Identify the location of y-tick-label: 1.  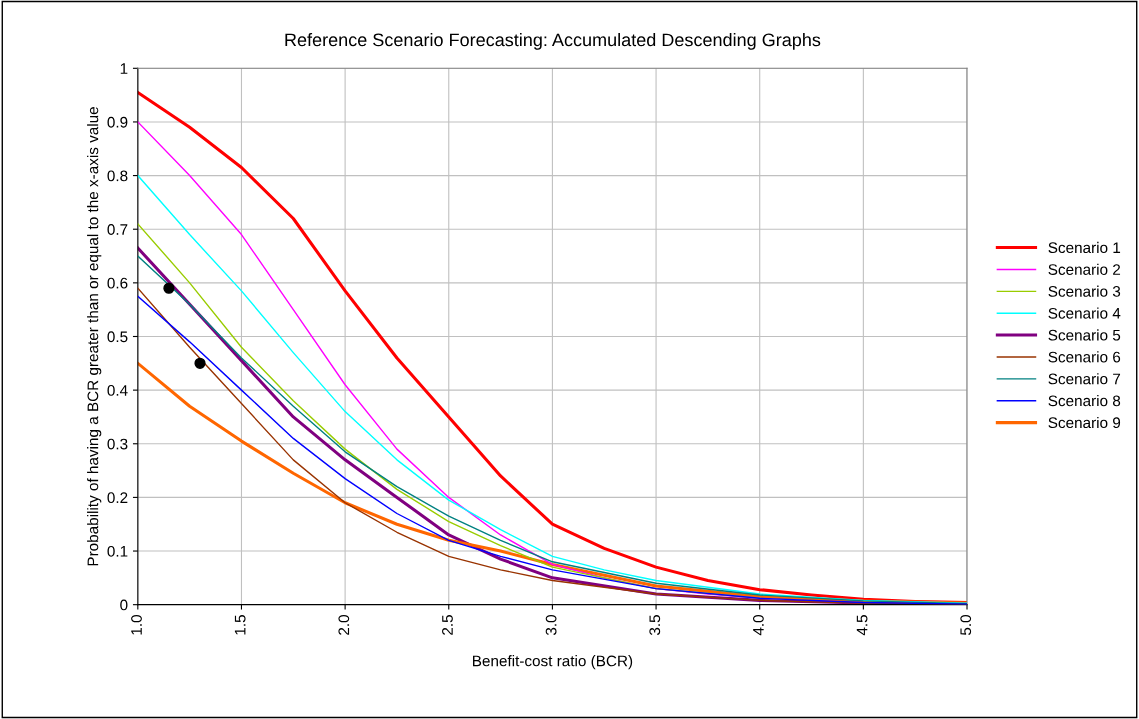
(124, 68).